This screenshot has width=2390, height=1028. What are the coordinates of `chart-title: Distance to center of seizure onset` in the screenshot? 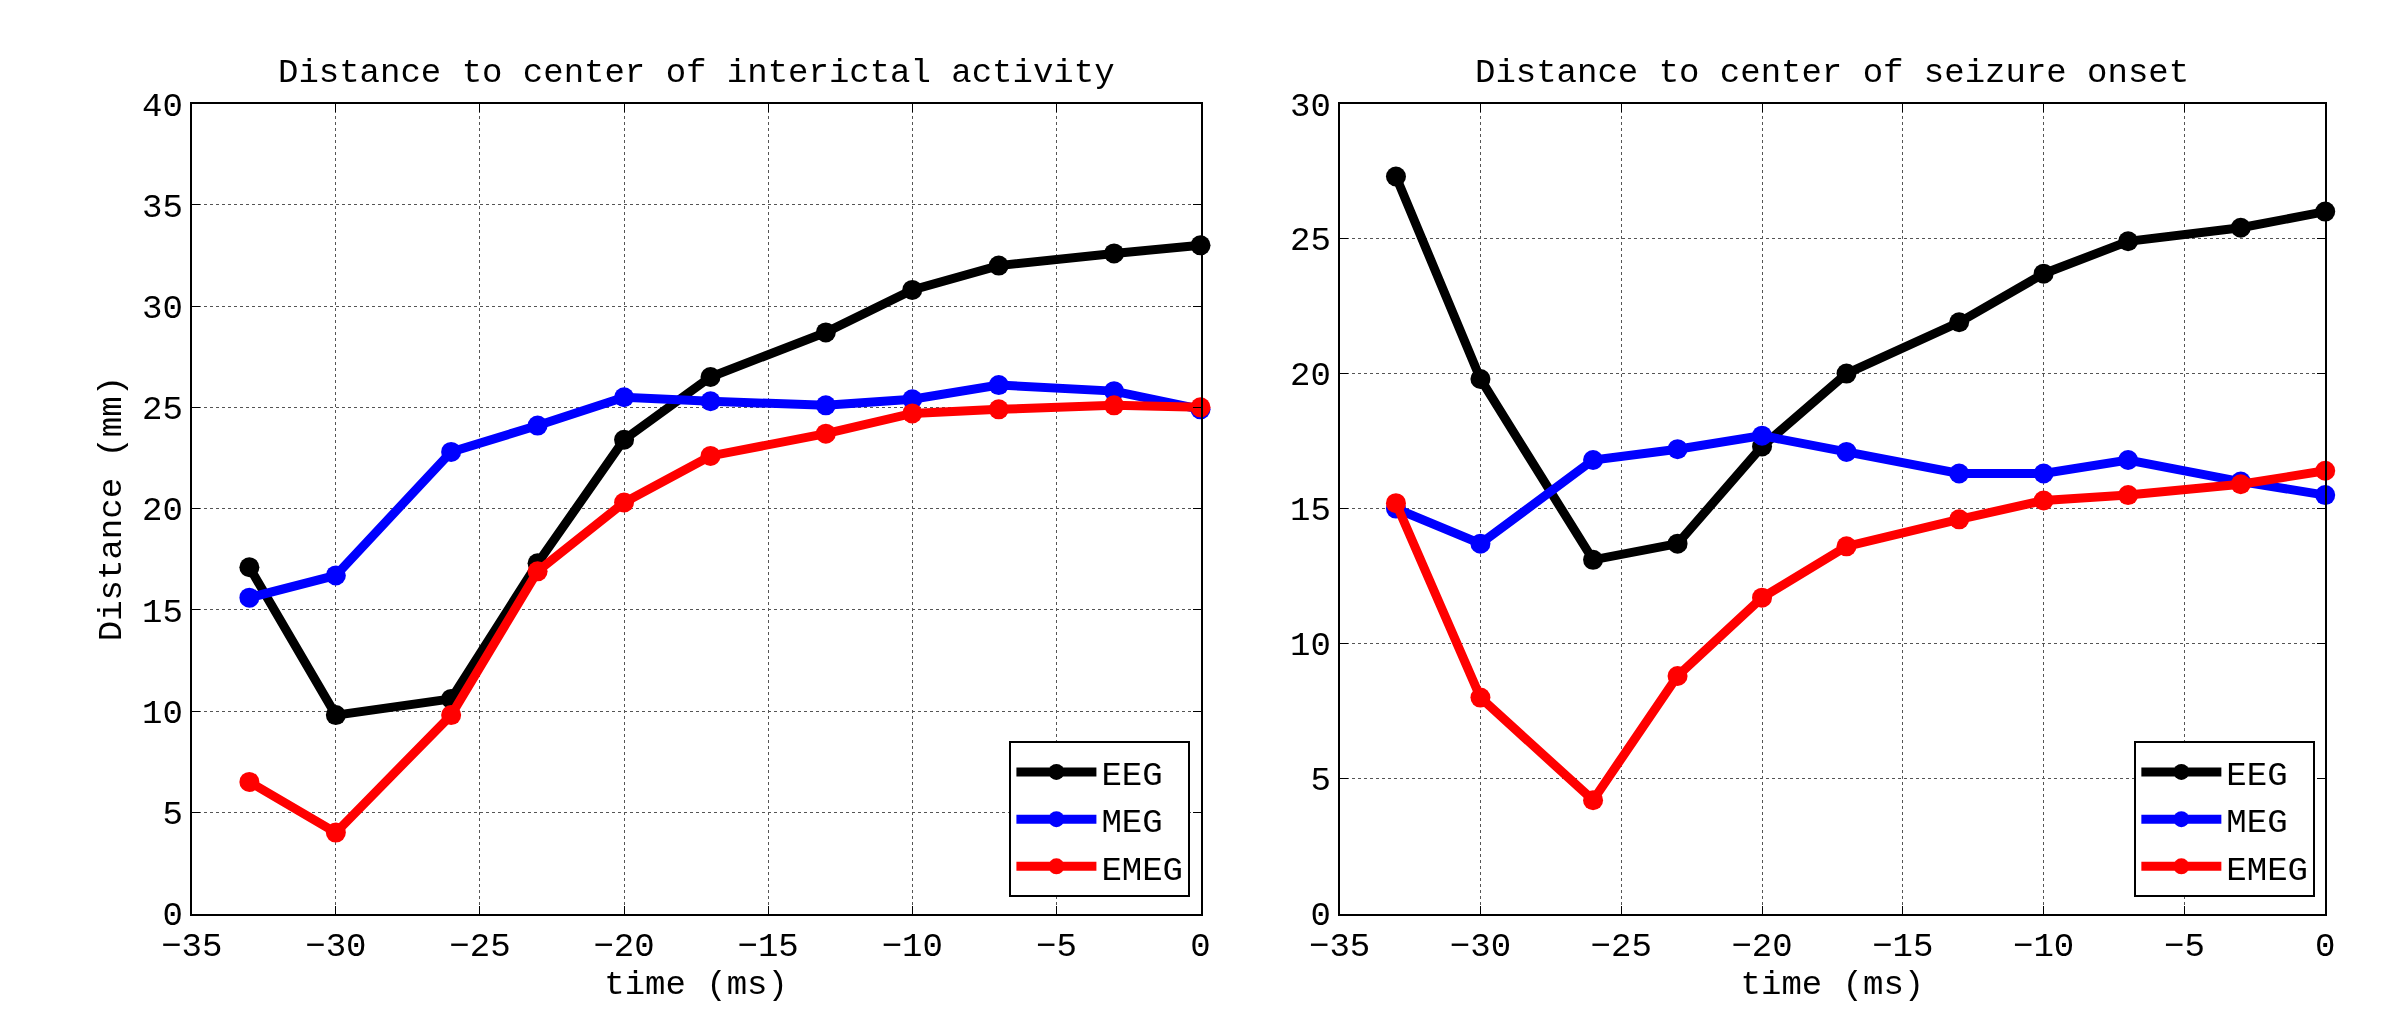 It's located at (1832, 73).